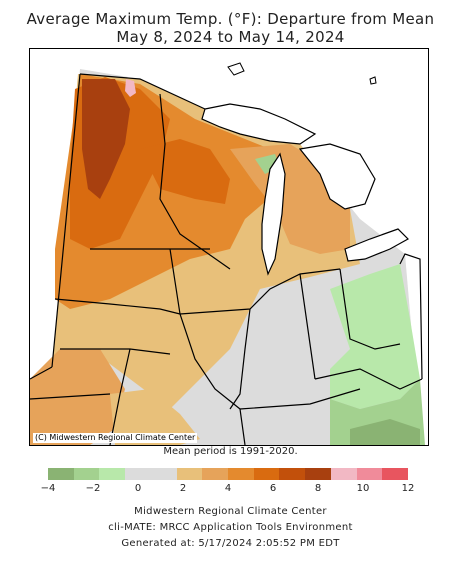  I want to click on legend-tick-label: 0, so click(138, 488).